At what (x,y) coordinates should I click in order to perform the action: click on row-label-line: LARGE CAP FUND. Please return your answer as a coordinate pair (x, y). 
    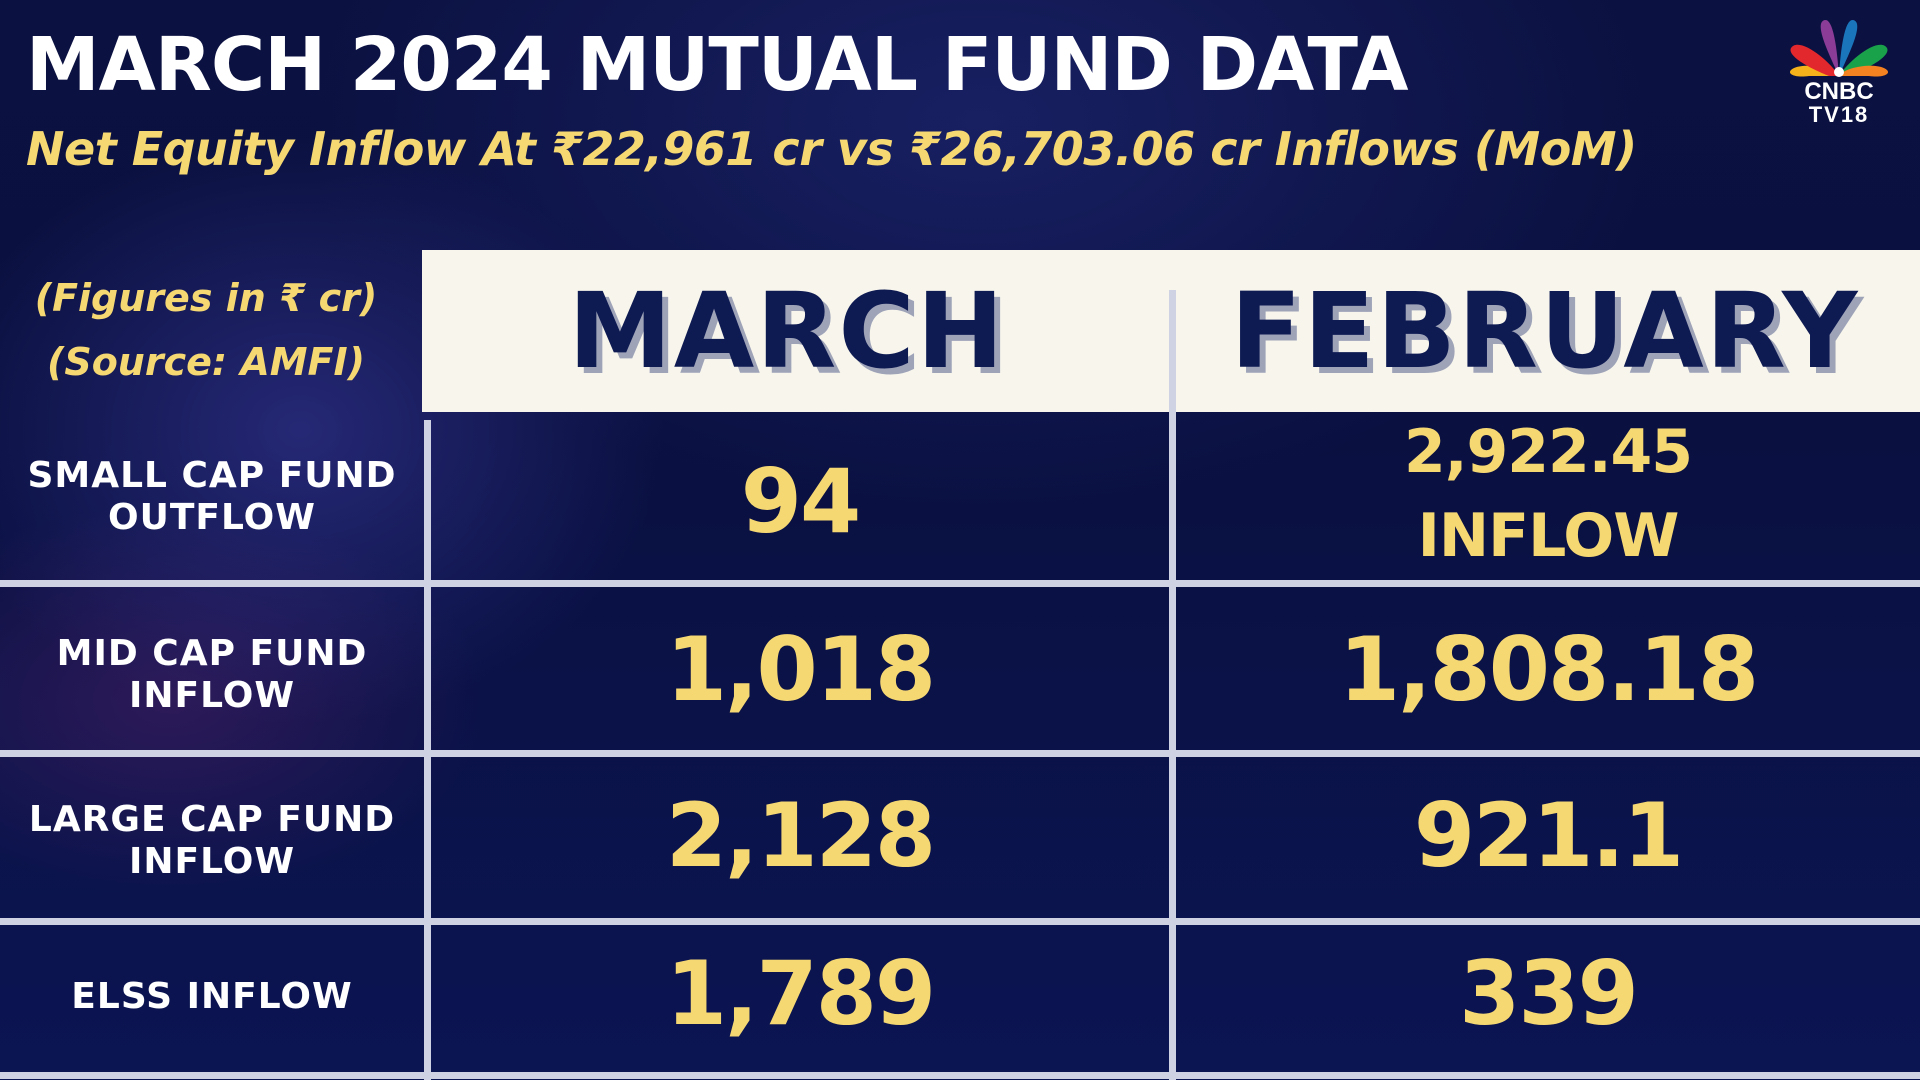
    Looking at the image, I should click on (212, 819).